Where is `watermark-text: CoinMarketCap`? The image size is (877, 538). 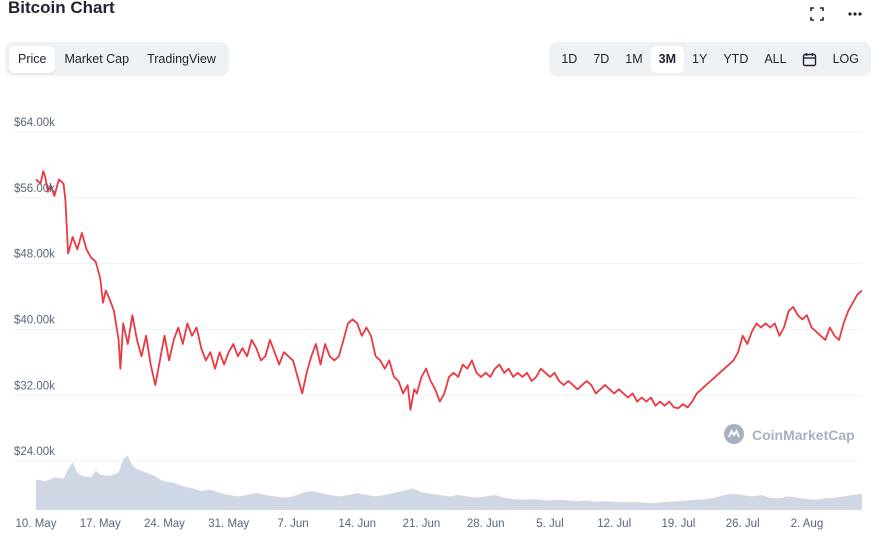 watermark-text: CoinMarketCap is located at coordinates (803, 435).